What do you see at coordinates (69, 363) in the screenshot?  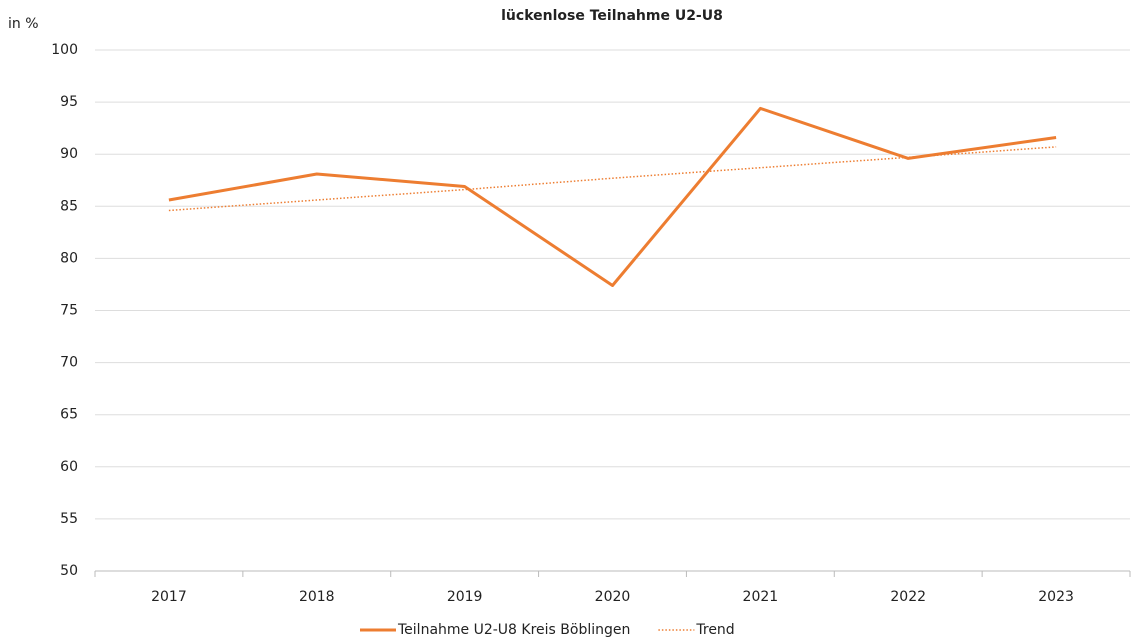 I see `y-tick-label: 70` at bounding box center [69, 363].